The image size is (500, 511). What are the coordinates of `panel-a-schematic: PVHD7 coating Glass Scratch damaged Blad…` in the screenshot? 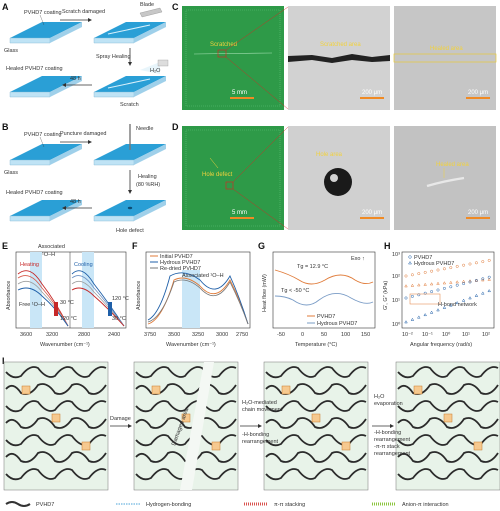 It's located at (86, 55).